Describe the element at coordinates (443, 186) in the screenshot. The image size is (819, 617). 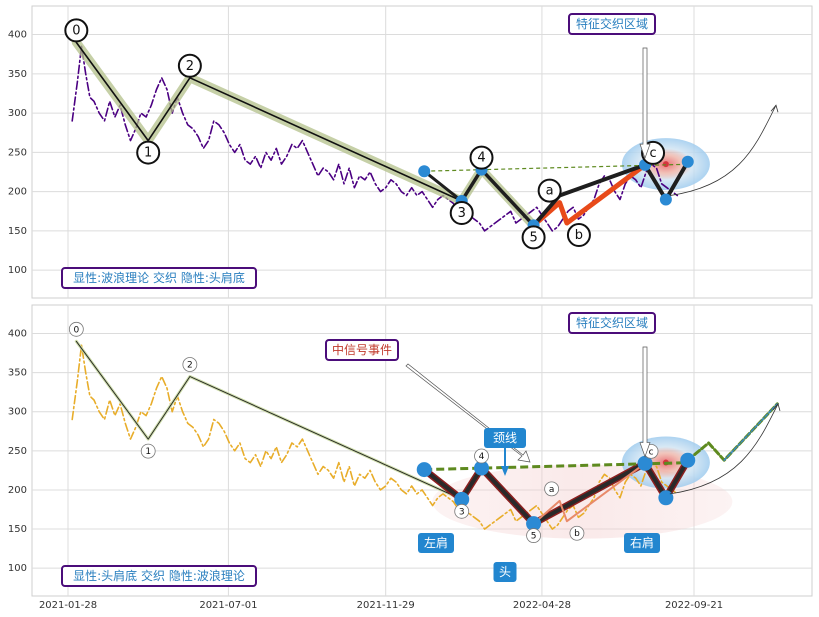
I see `wave-segment-entry` at that location.